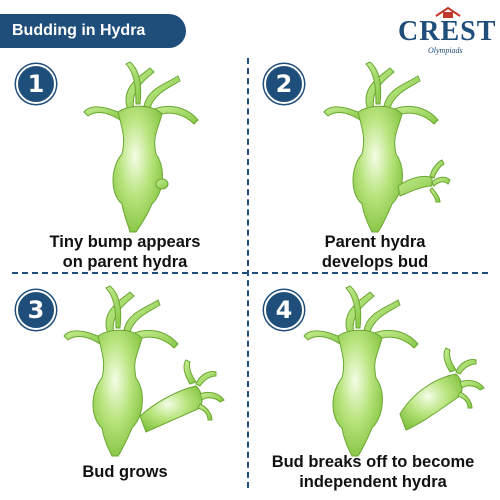 The image size is (500, 500). Describe the element at coordinates (373, 482) in the screenshot. I see `step-4-caption-line2: independent hydra` at that location.